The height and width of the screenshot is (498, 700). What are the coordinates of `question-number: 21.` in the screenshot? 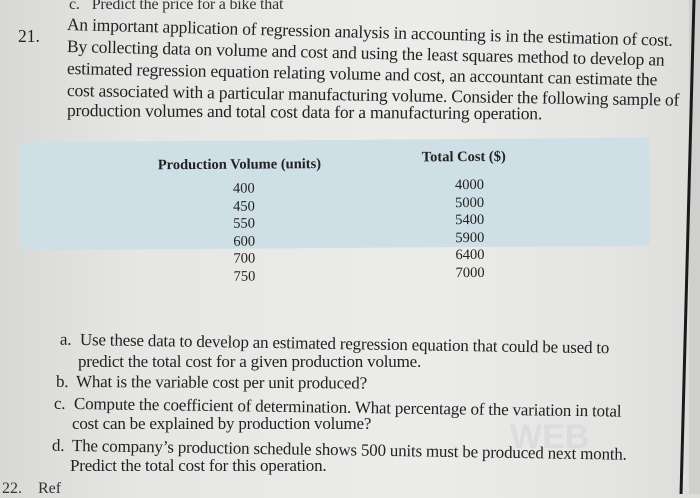 It's located at (29, 36).